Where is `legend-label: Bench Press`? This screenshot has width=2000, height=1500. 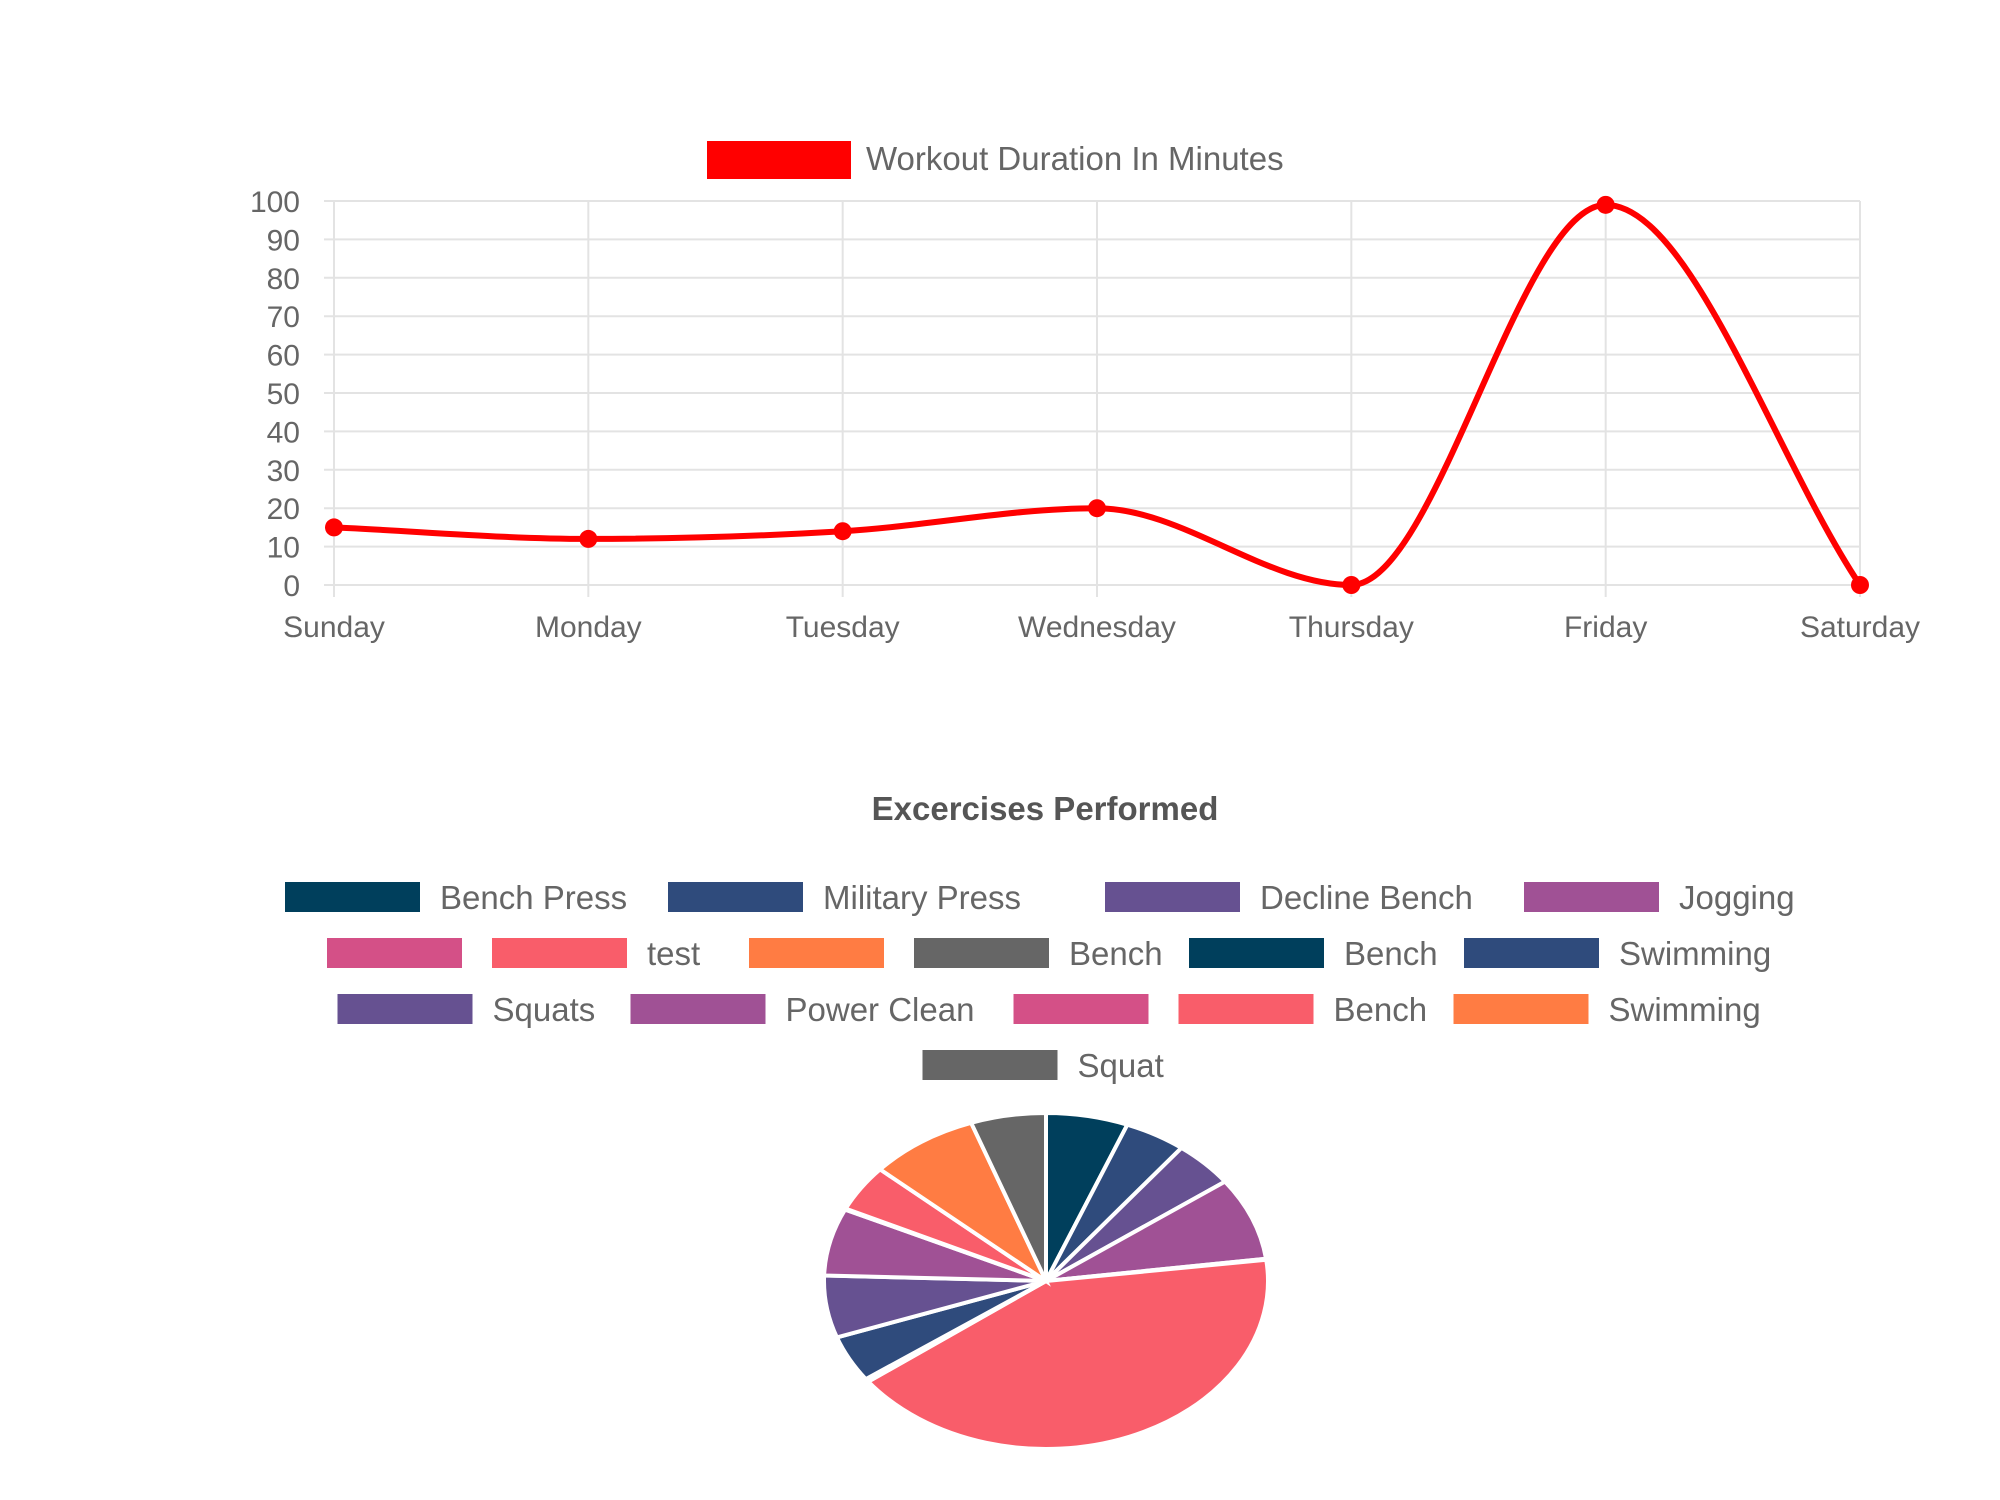
legend-label: Bench Press is located at coordinates (533, 897).